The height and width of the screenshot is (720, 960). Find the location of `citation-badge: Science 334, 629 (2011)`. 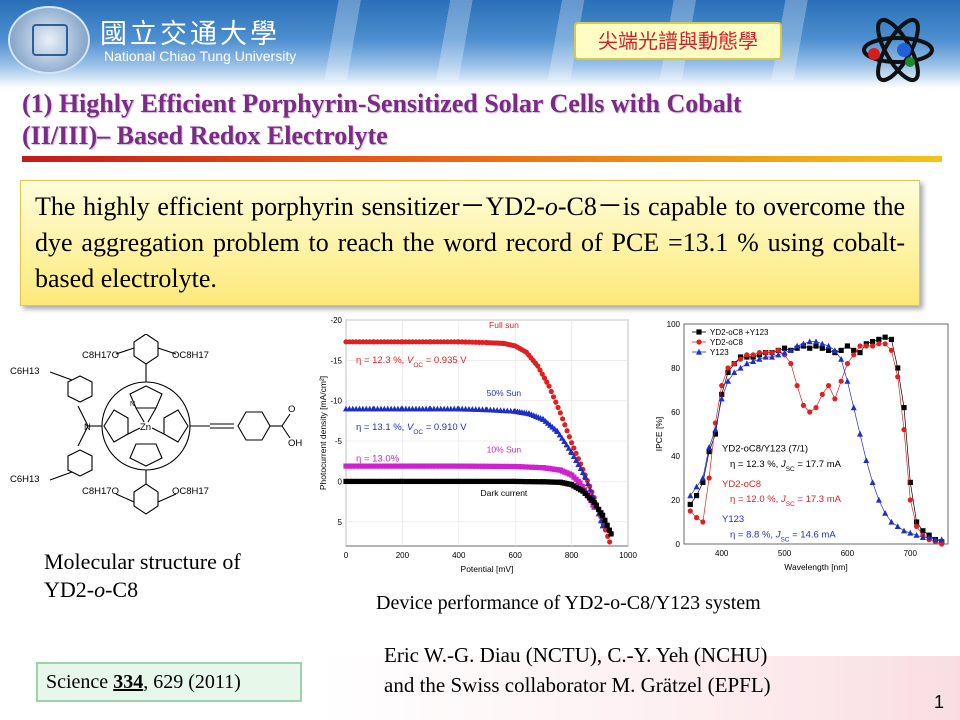

citation-badge: Science 334, 629 (2011) is located at coordinates (169, 682).